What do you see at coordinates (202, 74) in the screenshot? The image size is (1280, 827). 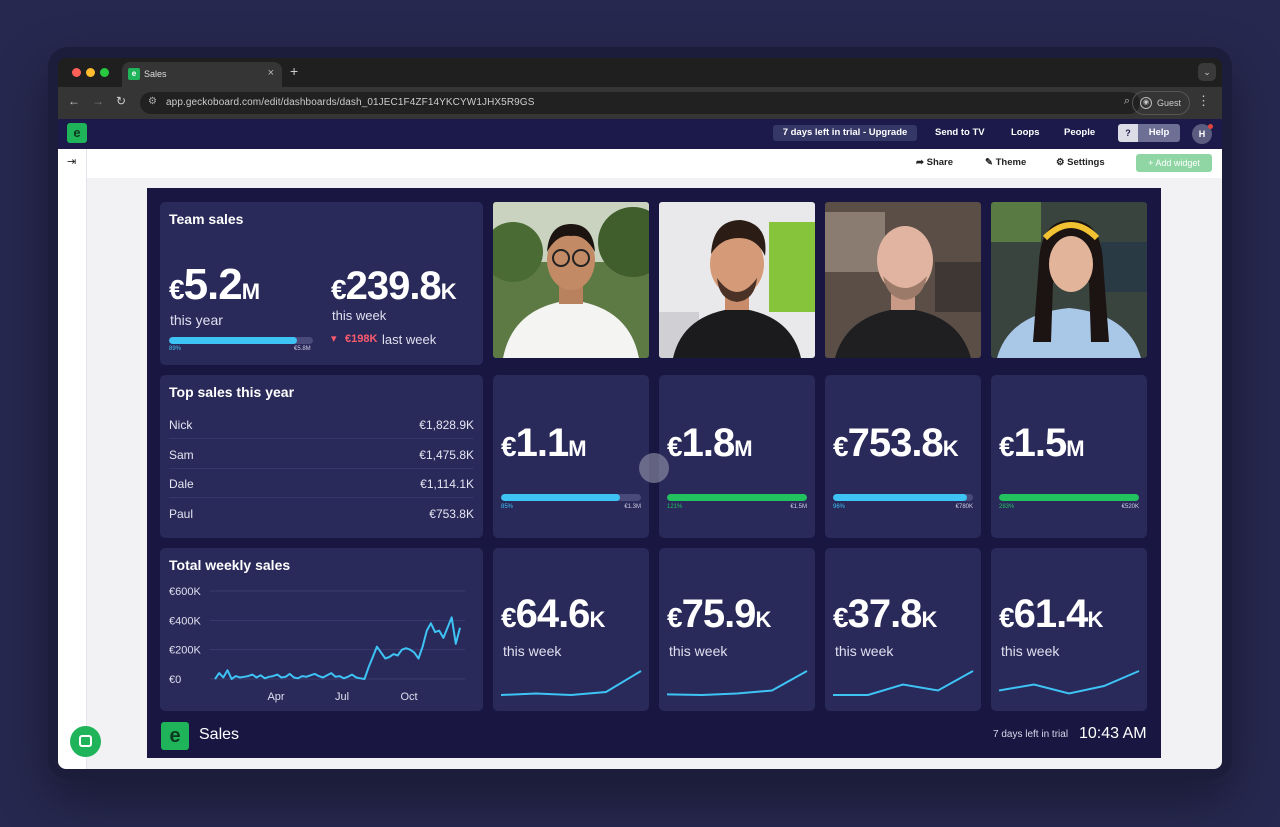 I see `browser-tab: e Sales ×` at bounding box center [202, 74].